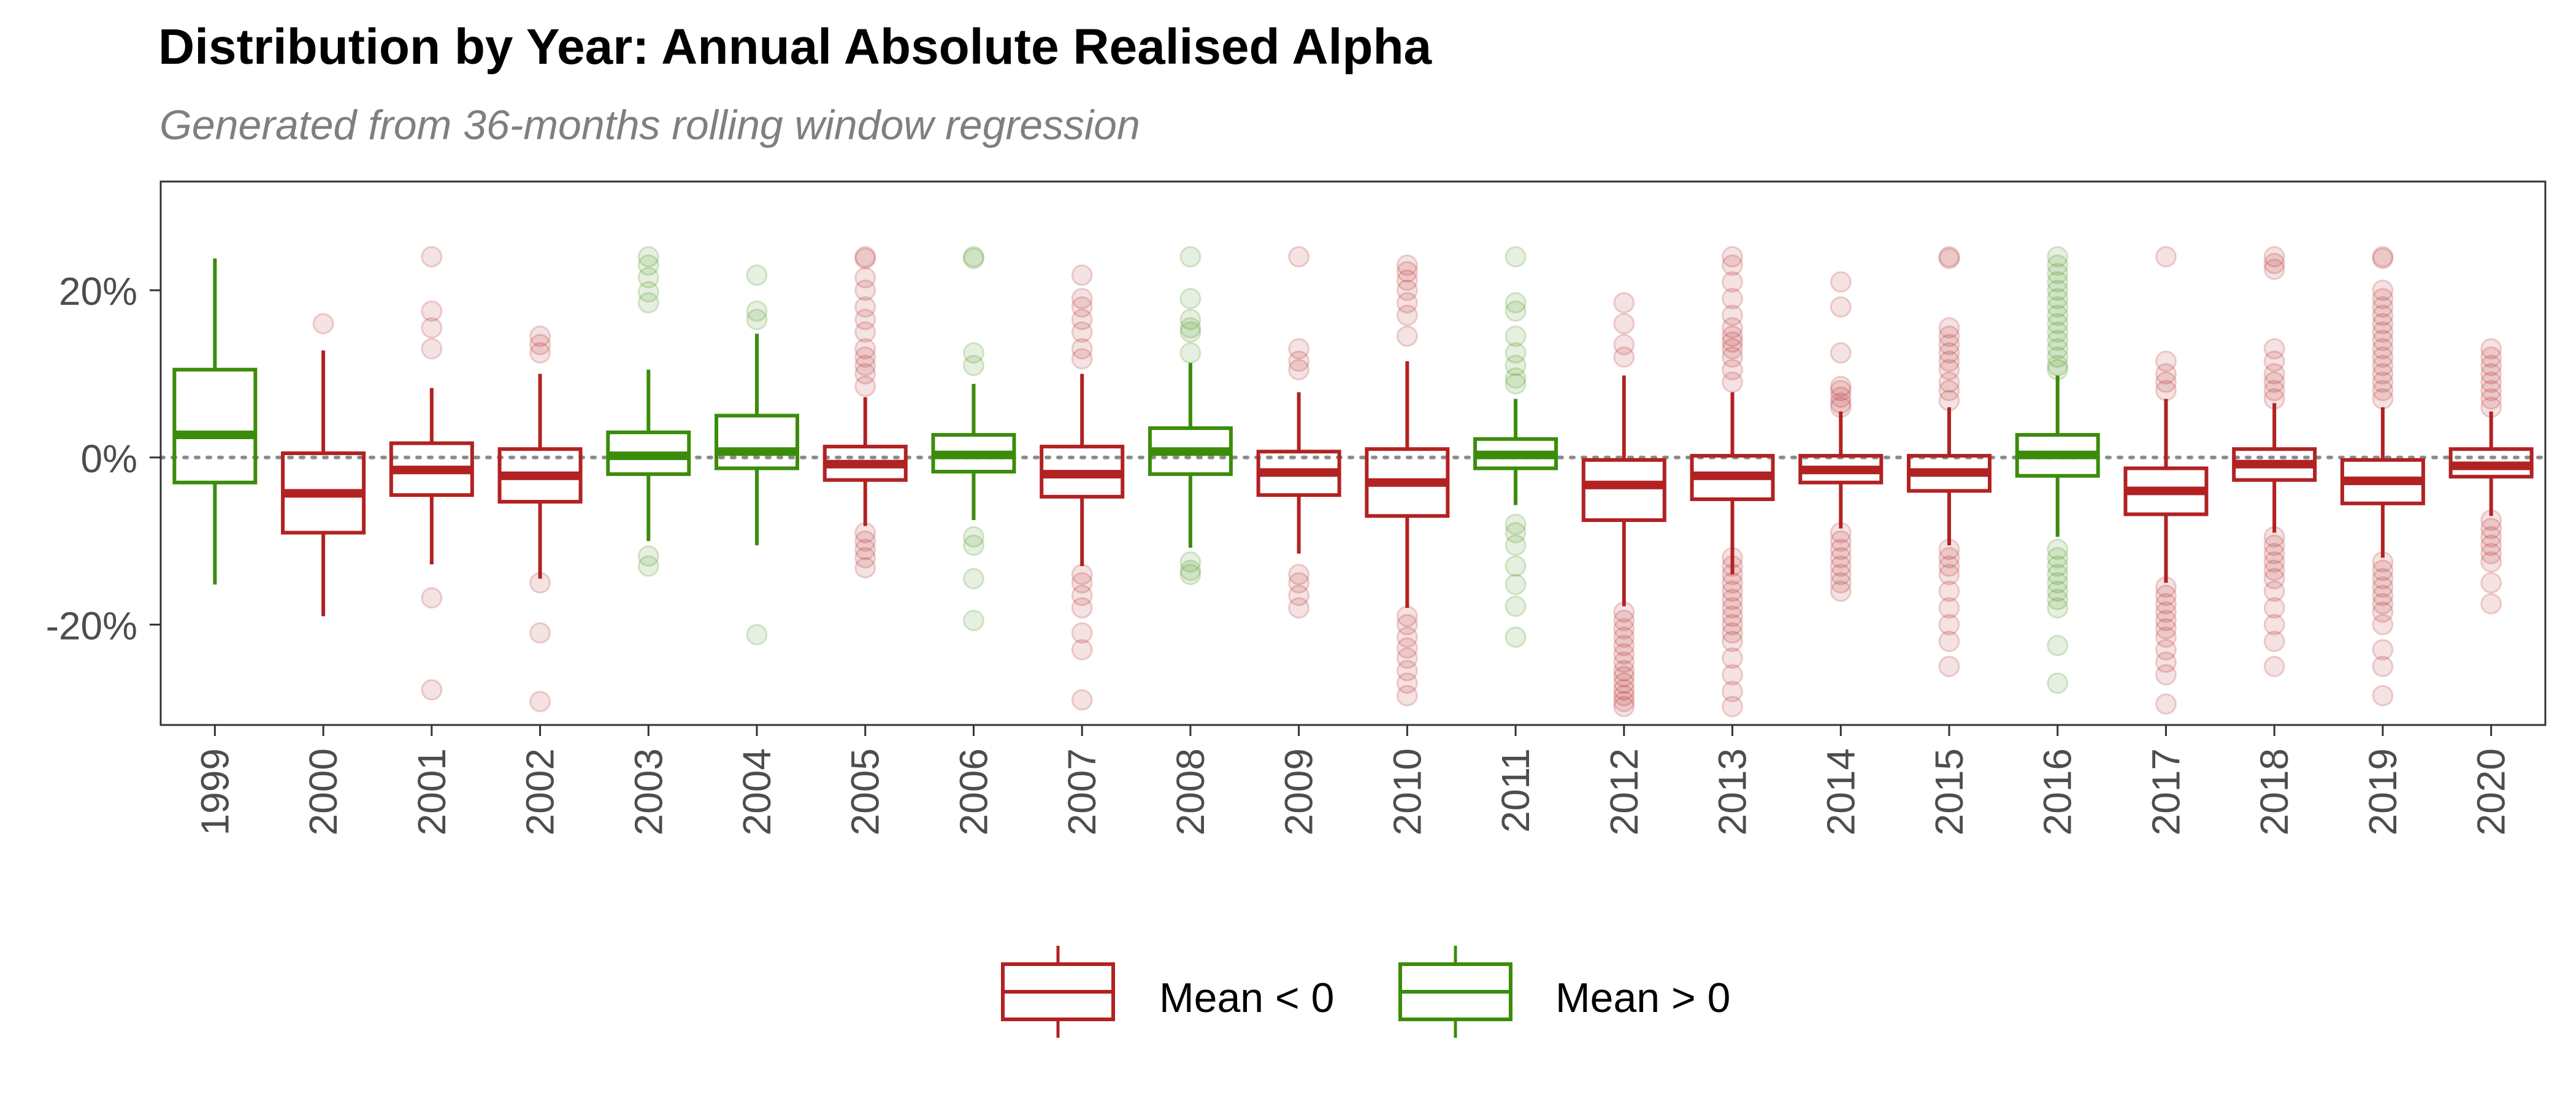  I want to click on x-tick-label: 2015, so click(1949, 791).